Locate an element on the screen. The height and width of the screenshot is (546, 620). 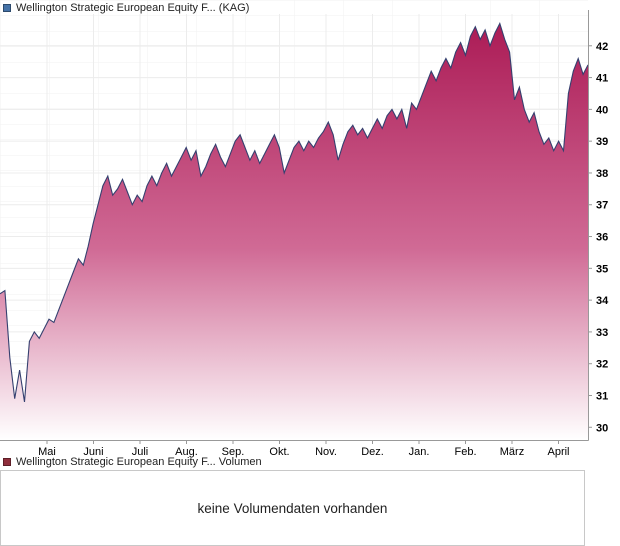
svg-text: April is located at coordinates (558, 452).